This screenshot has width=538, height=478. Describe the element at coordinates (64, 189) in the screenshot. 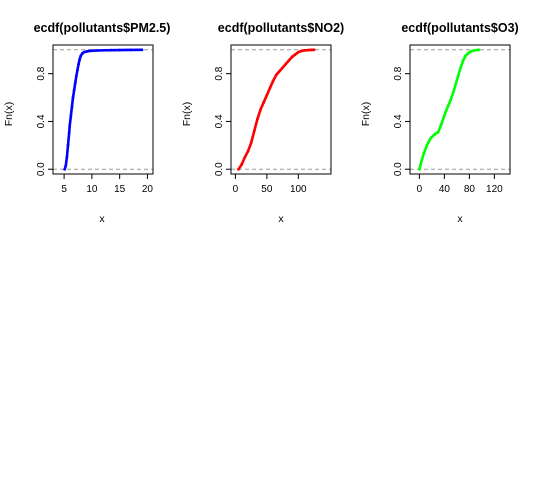

I see `x-tick-label: 5` at that location.